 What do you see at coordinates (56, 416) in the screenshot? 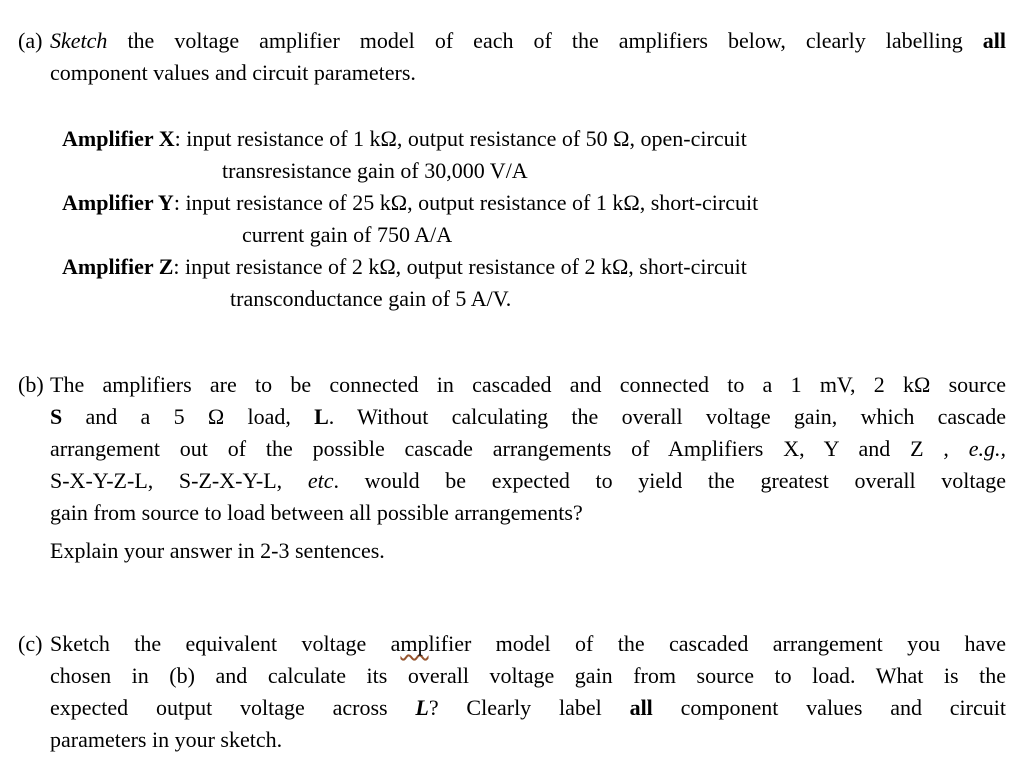
I see `text-run: S` at bounding box center [56, 416].